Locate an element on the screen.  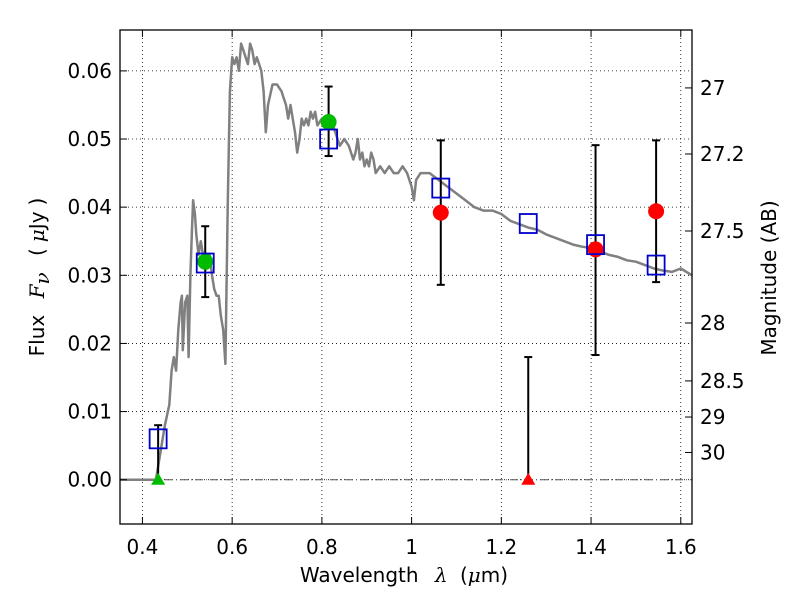
x-axis-label-unit-rest: m) is located at coordinates (494, 575).